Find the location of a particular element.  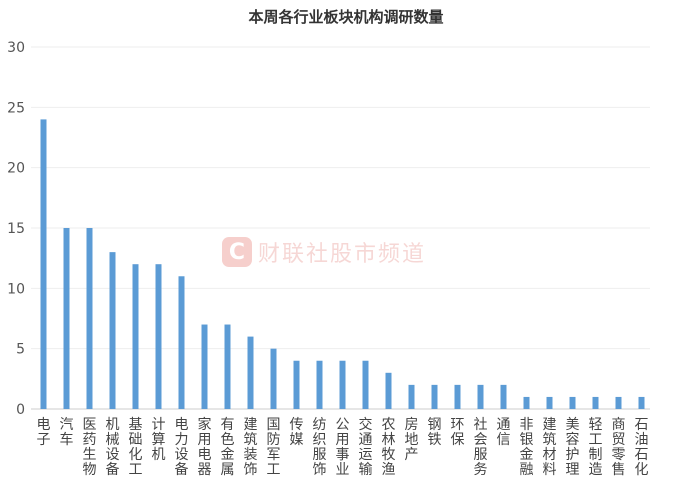

x-tick-label: 轻工制造 is located at coordinates (596, 447).